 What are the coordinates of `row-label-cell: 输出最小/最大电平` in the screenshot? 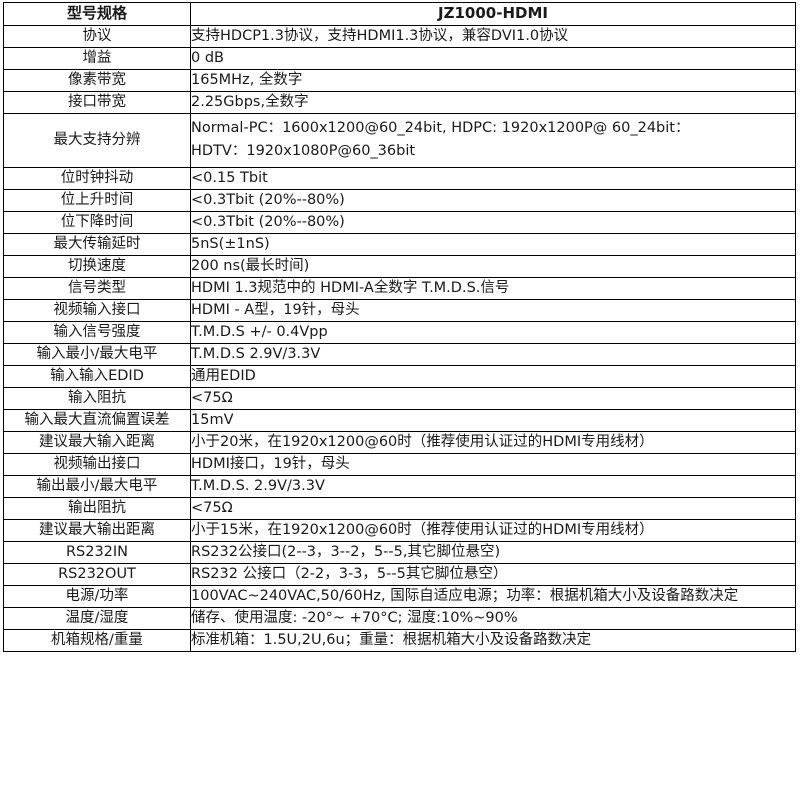 It's located at (97, 486).